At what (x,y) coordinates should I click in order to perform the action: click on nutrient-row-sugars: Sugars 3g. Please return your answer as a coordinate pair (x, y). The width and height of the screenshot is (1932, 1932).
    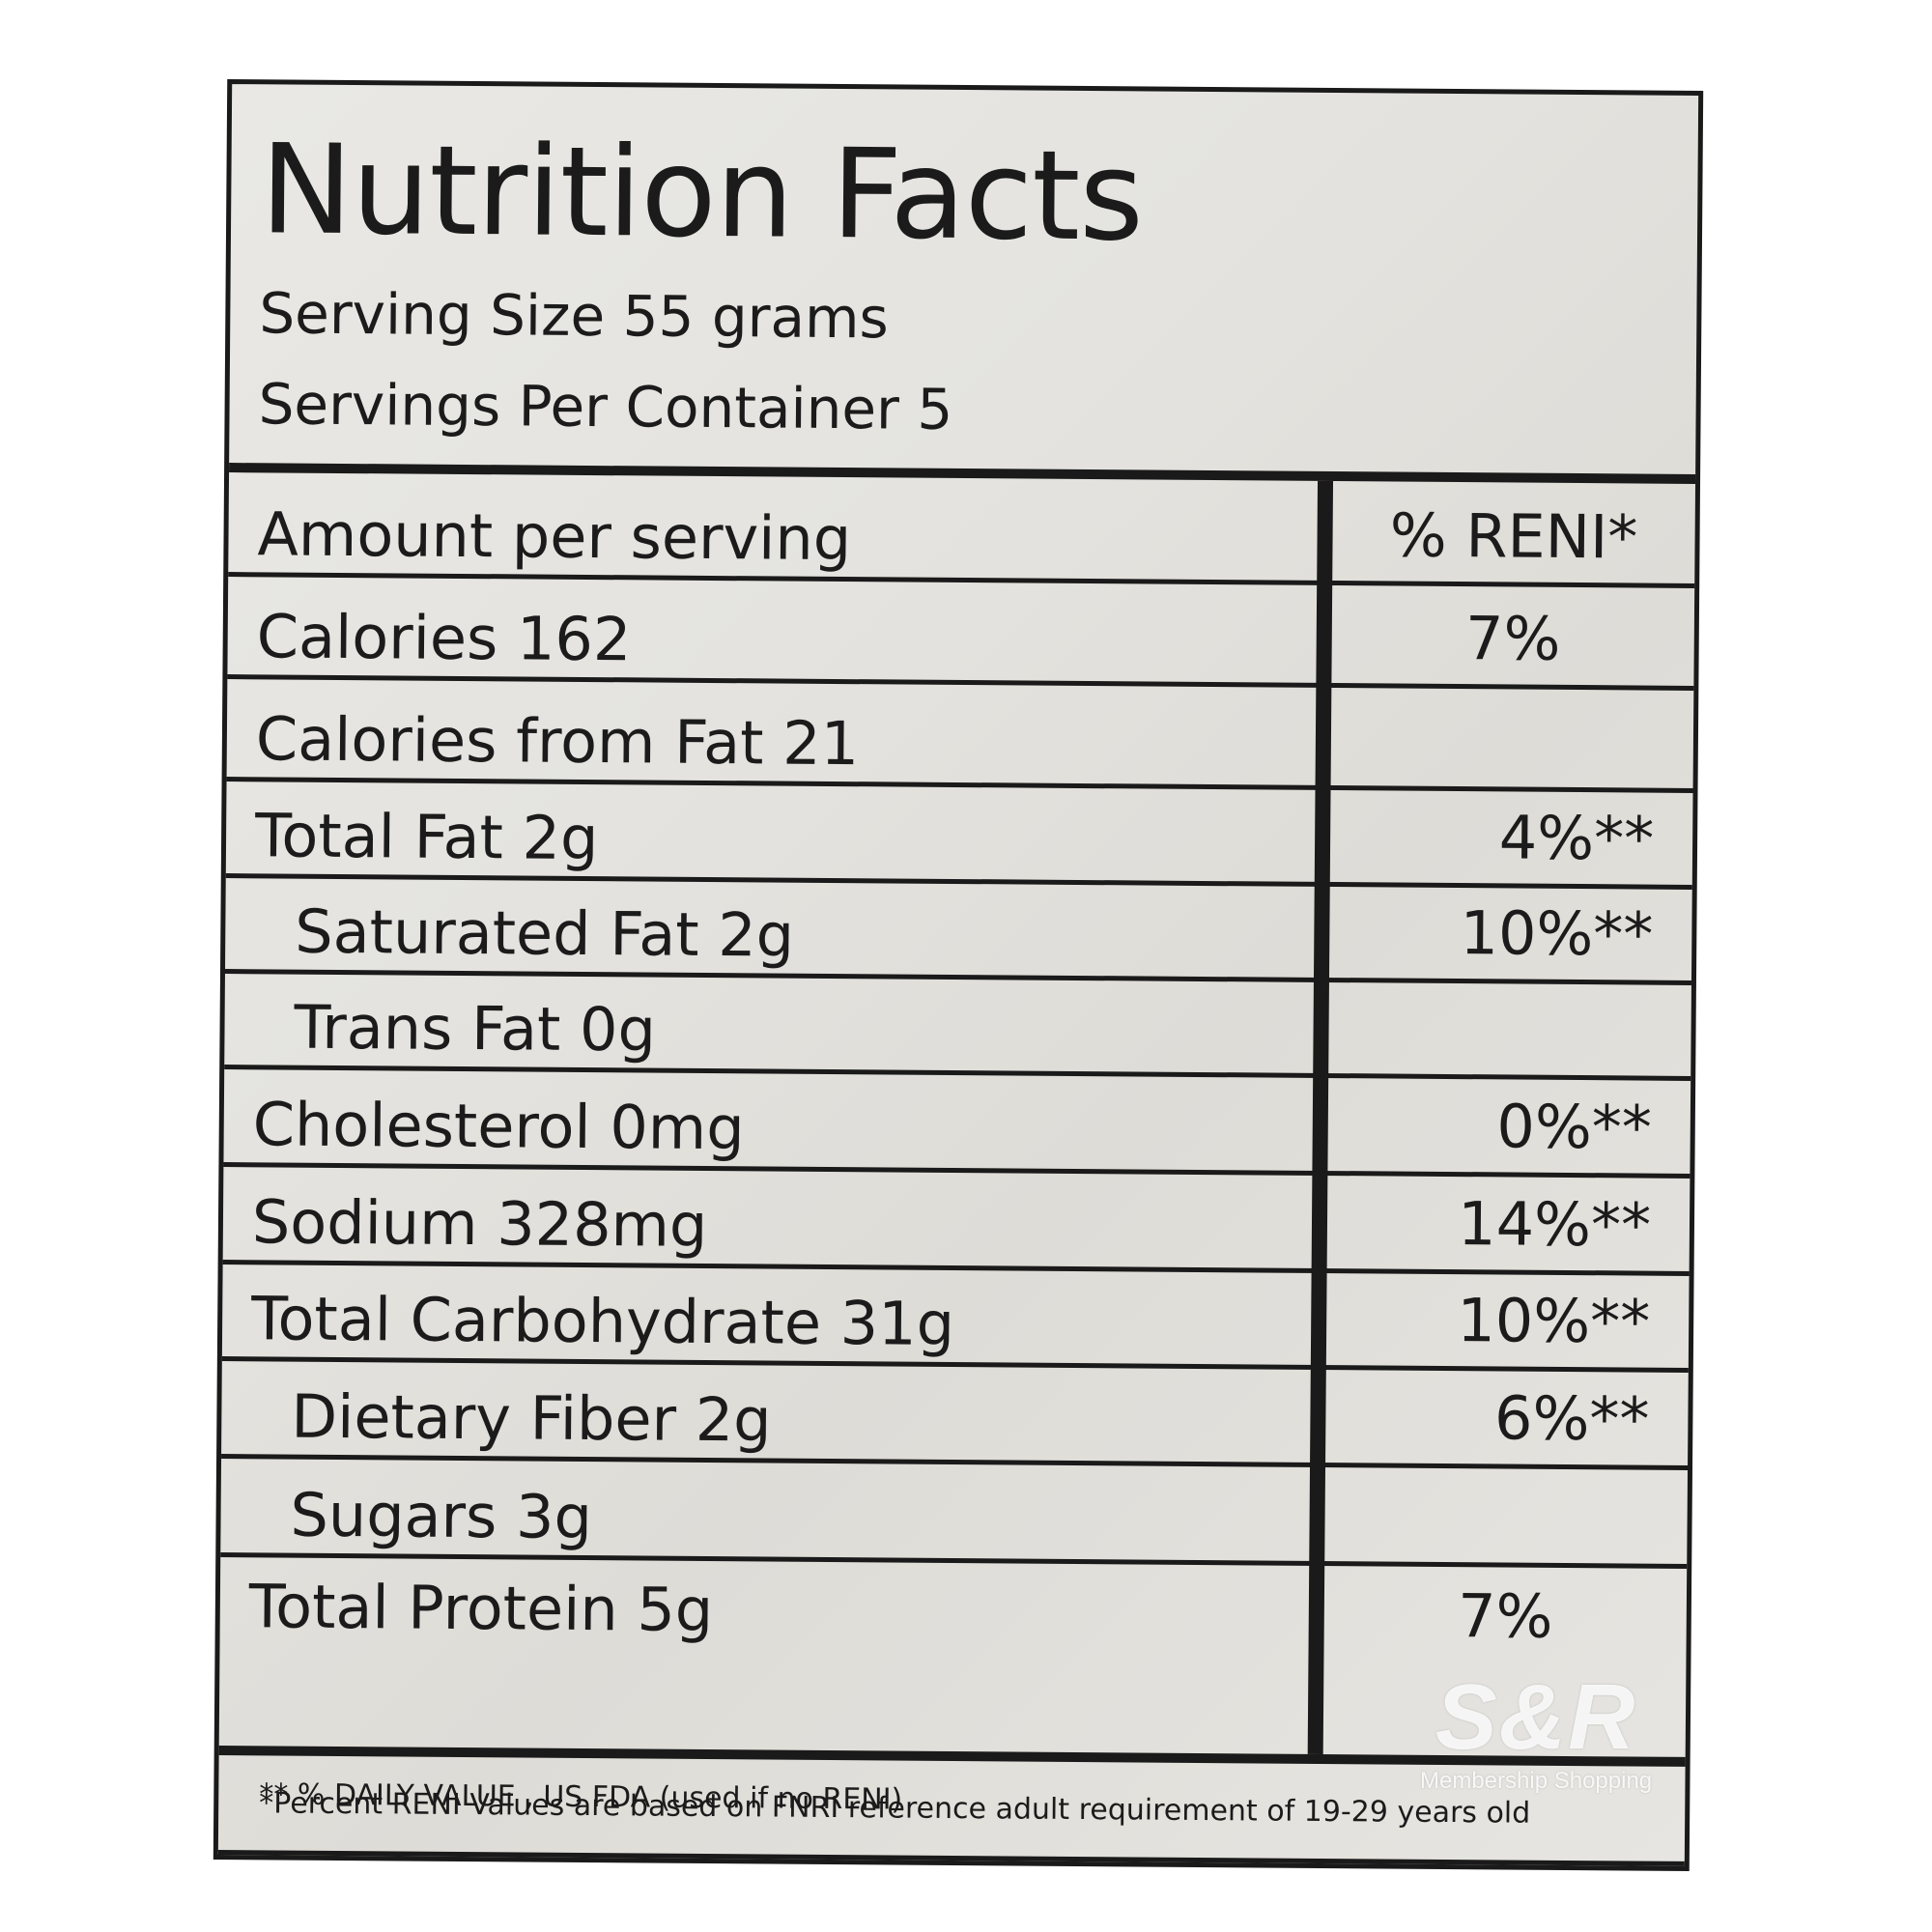
    Looking at the image, I should click on (954, 1514).